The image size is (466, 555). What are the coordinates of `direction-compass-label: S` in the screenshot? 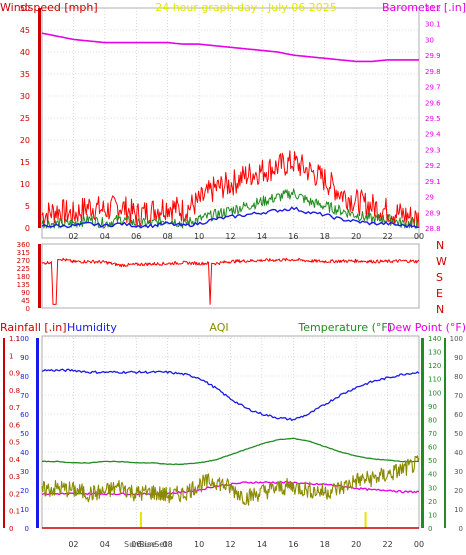 It's located at (439, 277).